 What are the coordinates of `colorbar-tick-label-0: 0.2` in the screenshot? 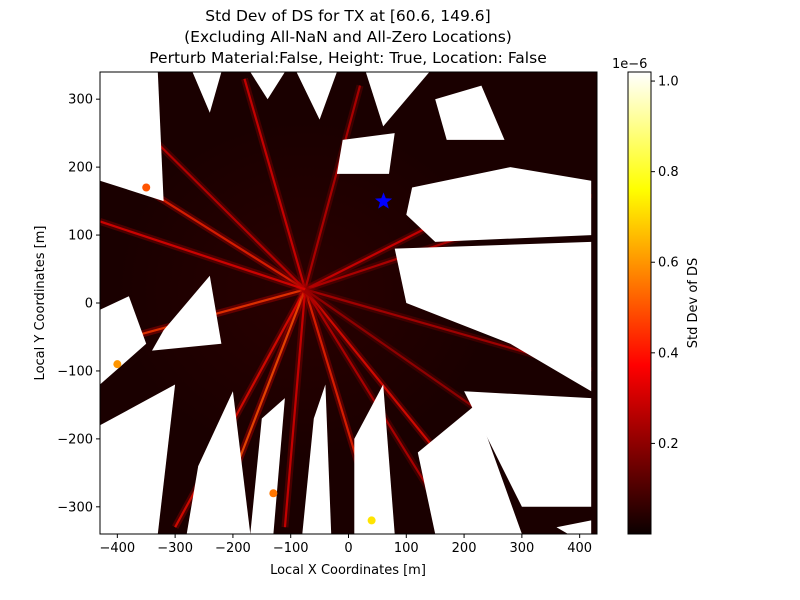 It's located at (668, 444).